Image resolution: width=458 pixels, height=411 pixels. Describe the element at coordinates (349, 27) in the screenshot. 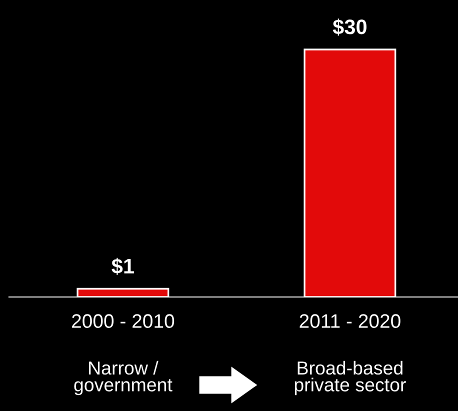

I see `data-label: $30` at that location.